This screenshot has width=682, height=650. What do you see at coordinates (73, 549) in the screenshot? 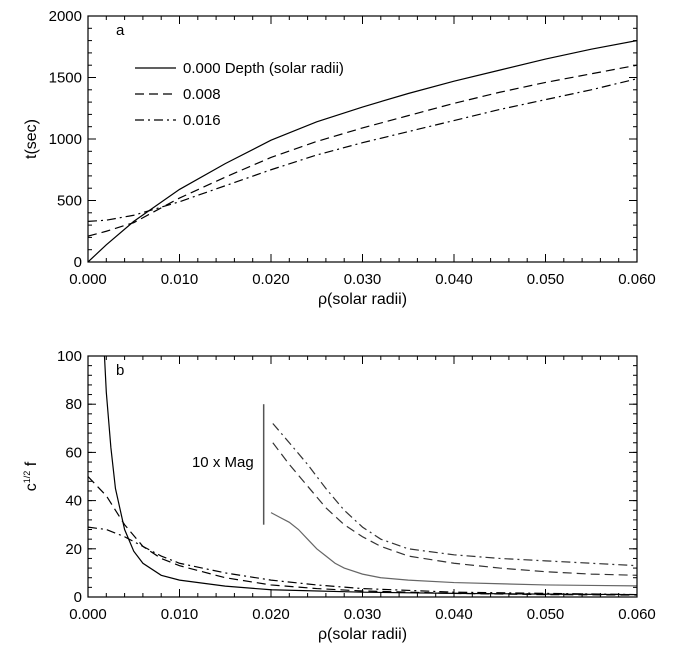
I see `y-tick-label: 20` at bounding box center [73, 549].